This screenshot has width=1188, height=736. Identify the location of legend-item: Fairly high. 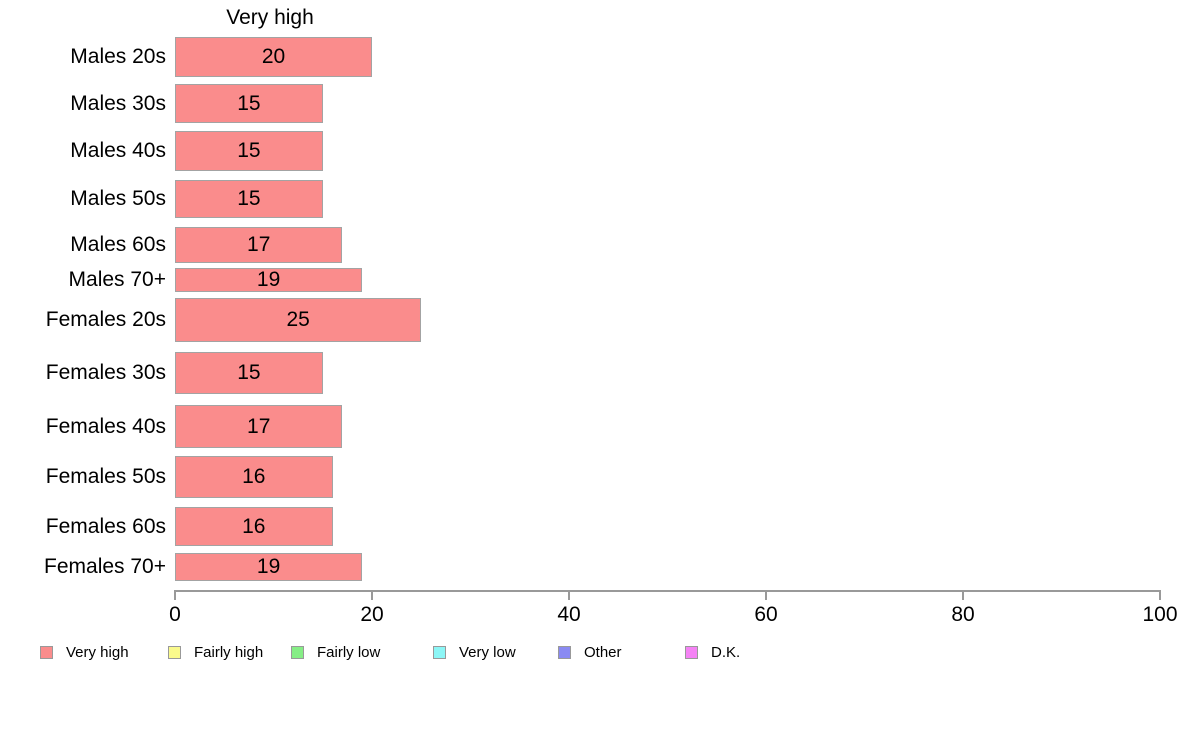
(216, 652).